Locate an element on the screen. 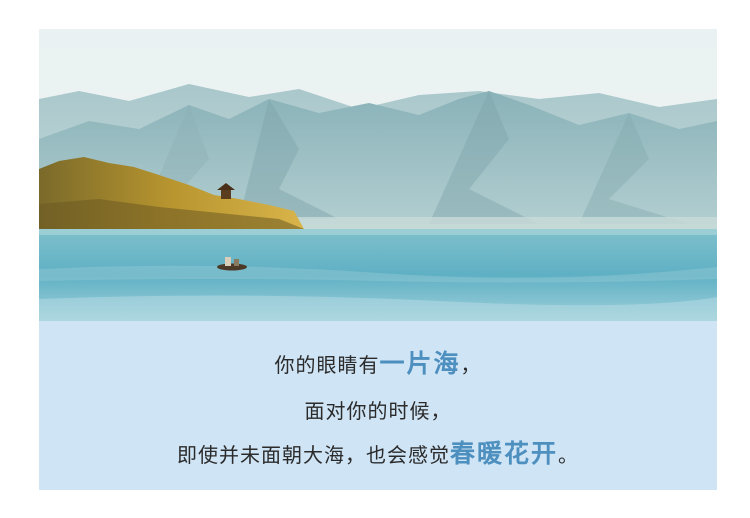 This screenshot has width=750, height=518. punctuation: ， is located at coordinates (471, 365).